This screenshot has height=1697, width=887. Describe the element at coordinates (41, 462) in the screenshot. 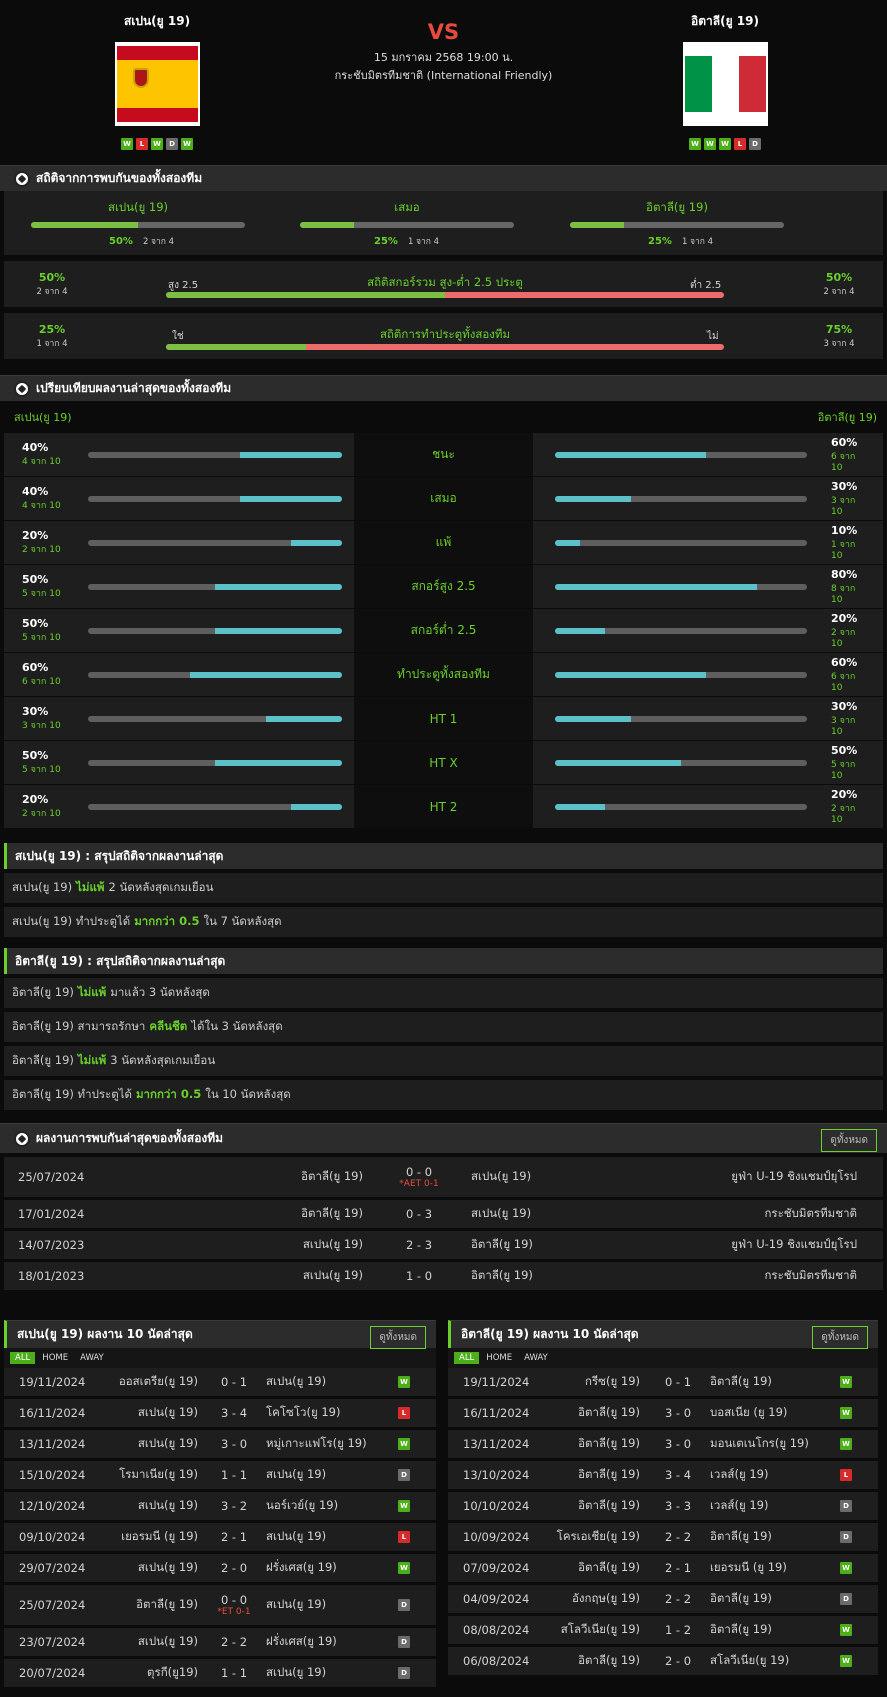

I see `compare-home-count: 4 จาก 10` at that location.